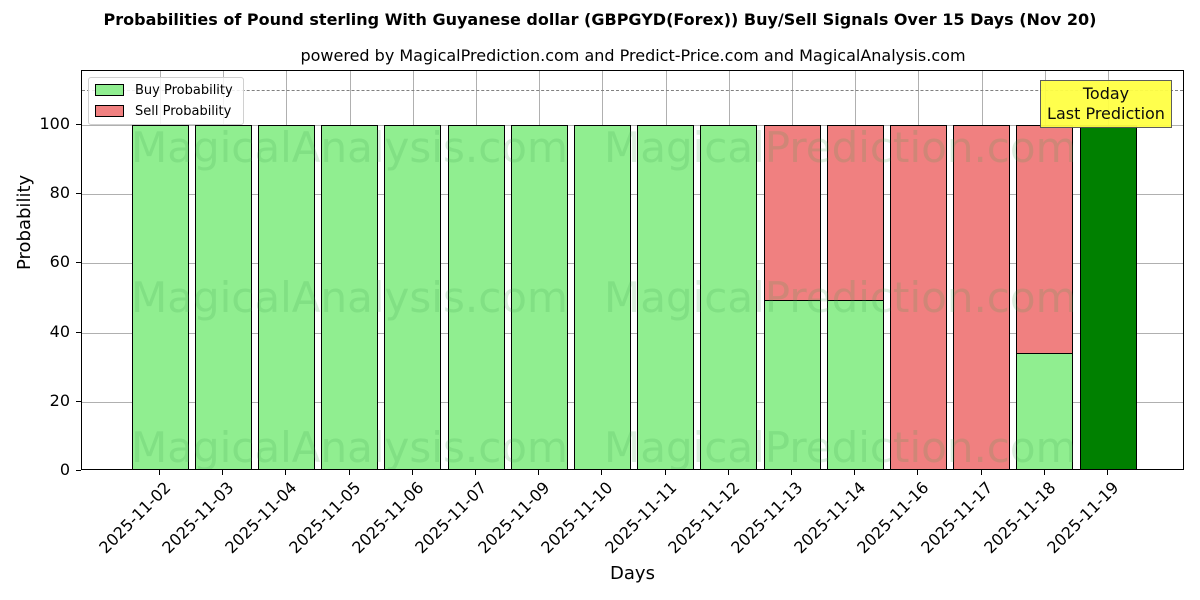 Image resolution: width=1200 pixels, height=600 pixels. I want to click on reference-line, so click(632, 91).